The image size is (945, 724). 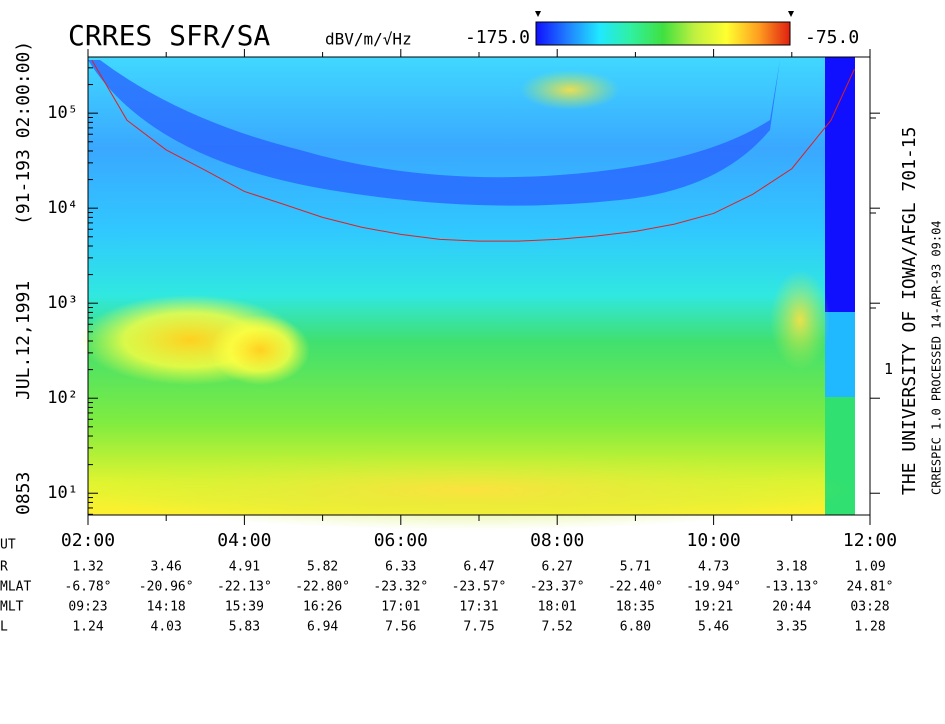 I want to click on table-cell: 09:23, so click(x=87, y=607).